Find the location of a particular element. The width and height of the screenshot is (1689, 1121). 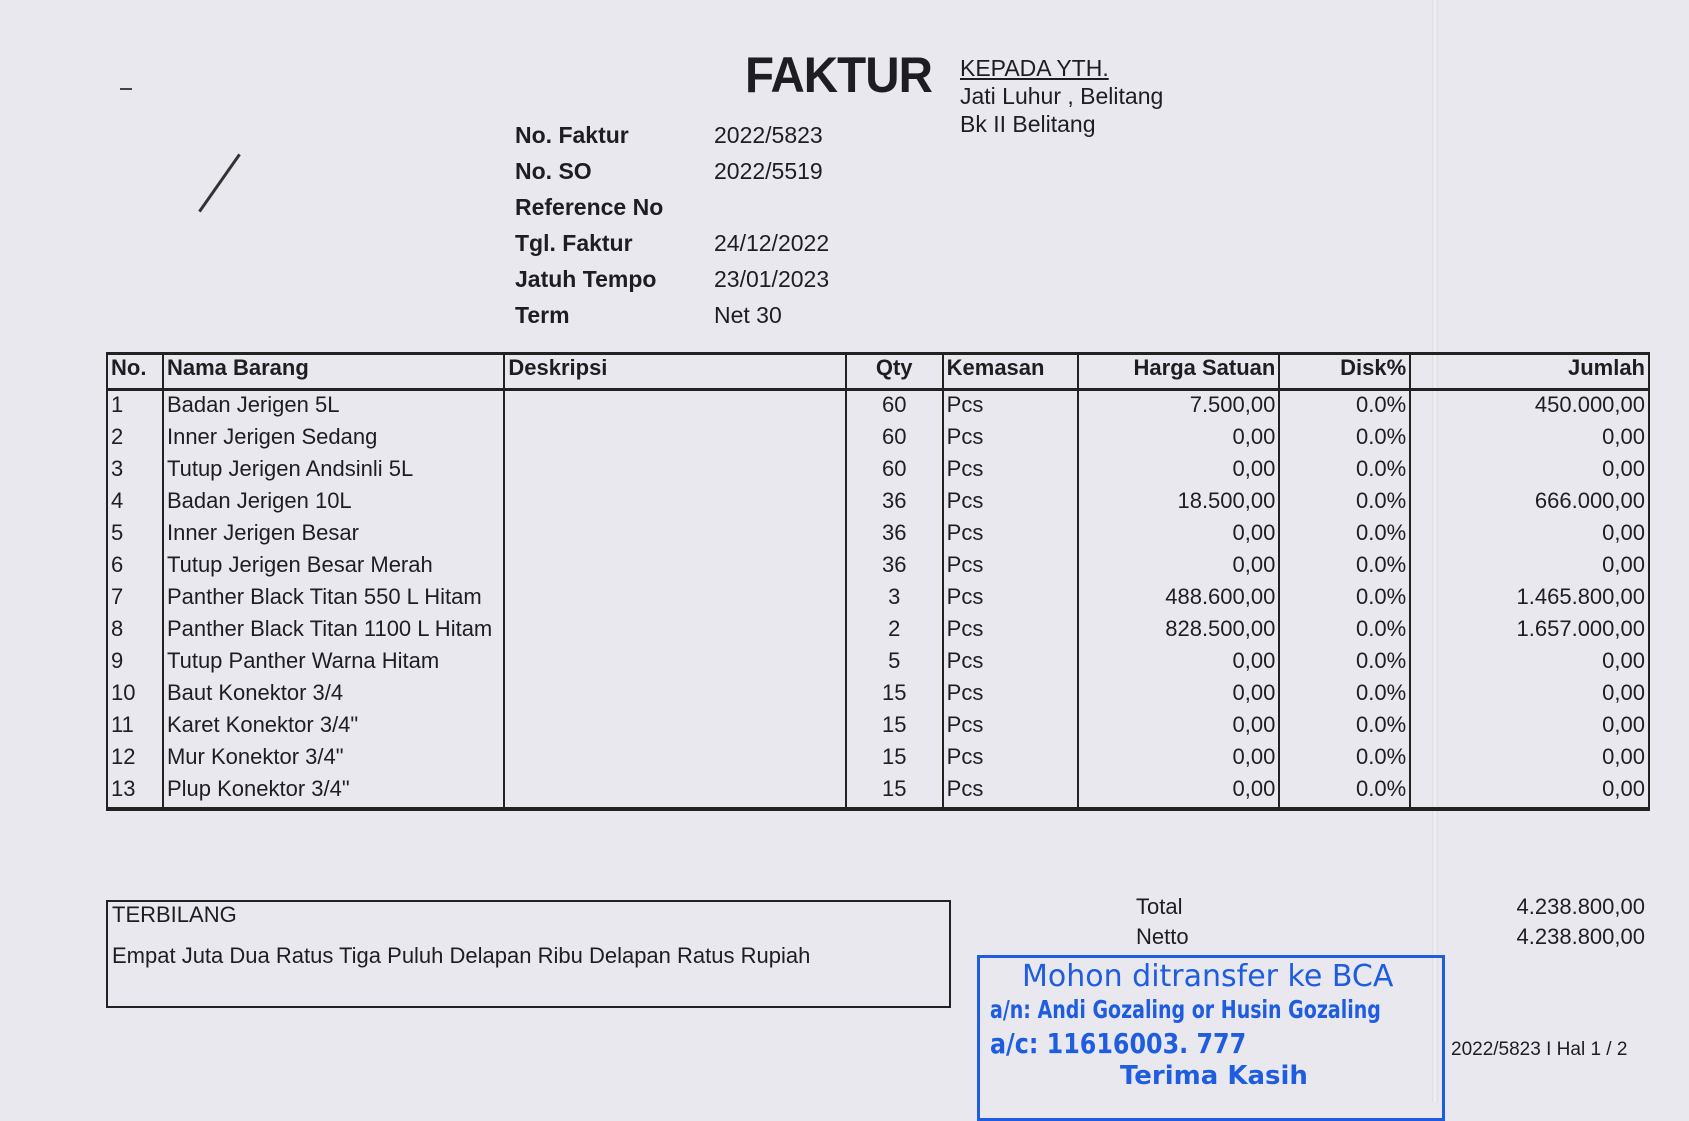

netto-value: 4.238.800,00 is located at coordinates (1580, 936).